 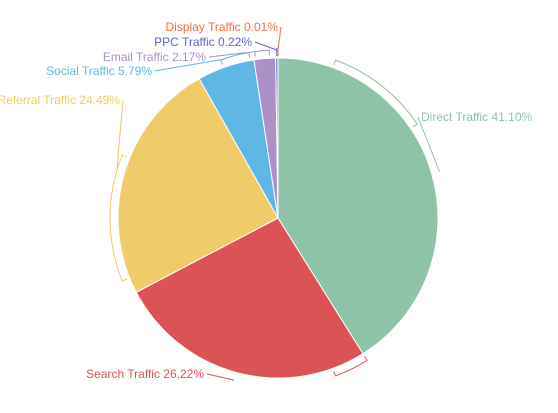 I want to click on slice-label-display-traffic: Display Traffic 0.01%, so click(x=222, y=27).